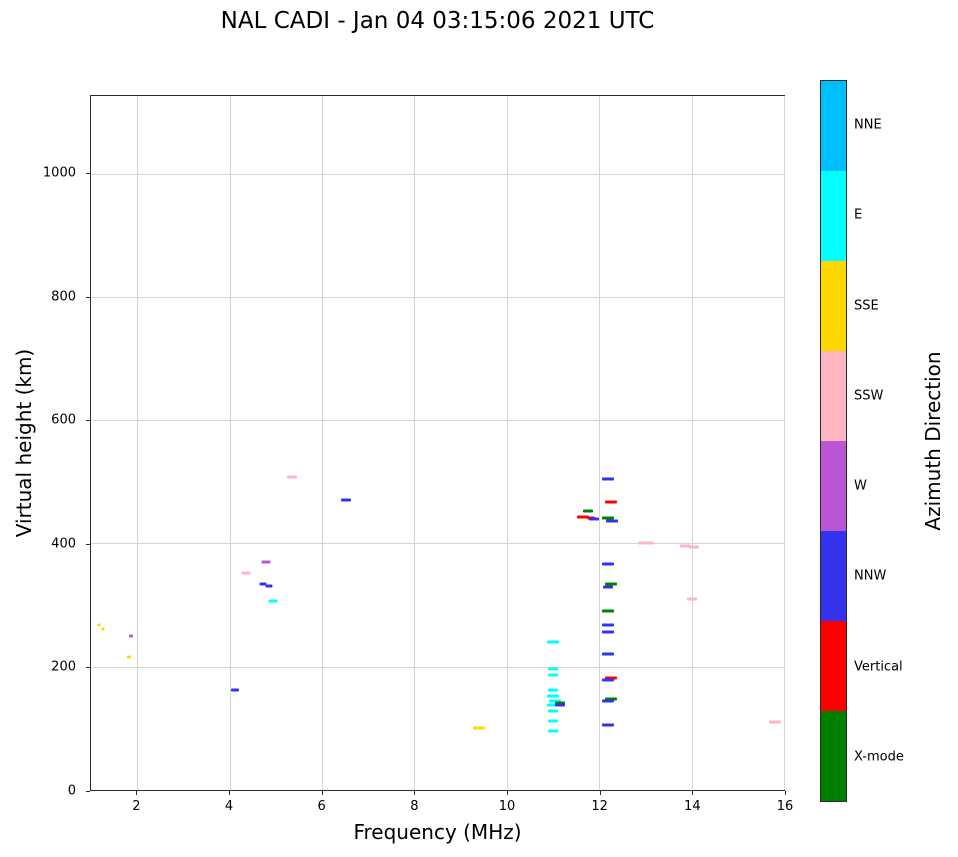 Image resolution: width=958 pixels, height=857 pixels. Describe the element at coordinates (933, 441) in the screenshot. I see `colorbar-axis-label: Azimuth Direction` at that location.